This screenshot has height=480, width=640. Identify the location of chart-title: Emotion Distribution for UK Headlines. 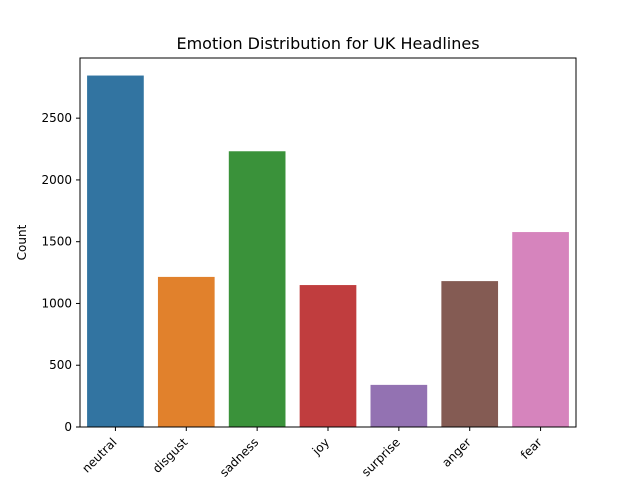
(327, 43).